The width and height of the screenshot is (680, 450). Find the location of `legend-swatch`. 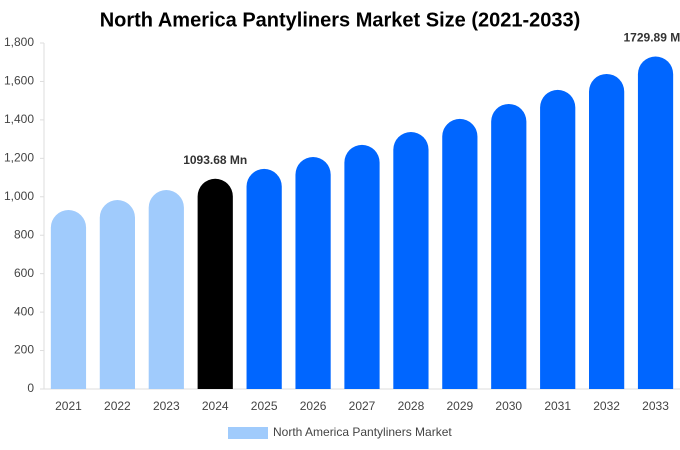

legend-swatch is located at coordinates (248, 433).